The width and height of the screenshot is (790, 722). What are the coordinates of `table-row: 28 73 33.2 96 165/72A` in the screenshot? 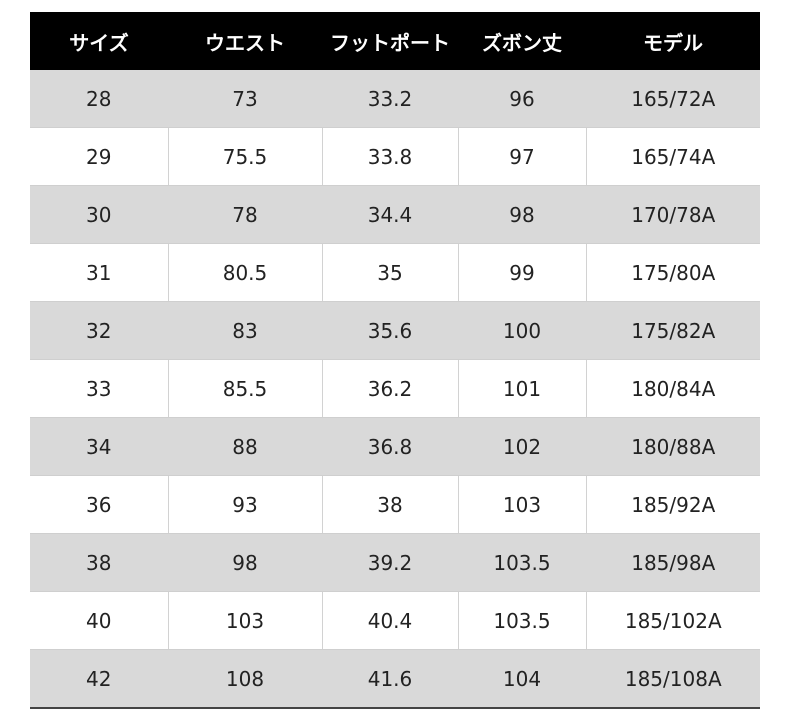 It's located at (395, 99).